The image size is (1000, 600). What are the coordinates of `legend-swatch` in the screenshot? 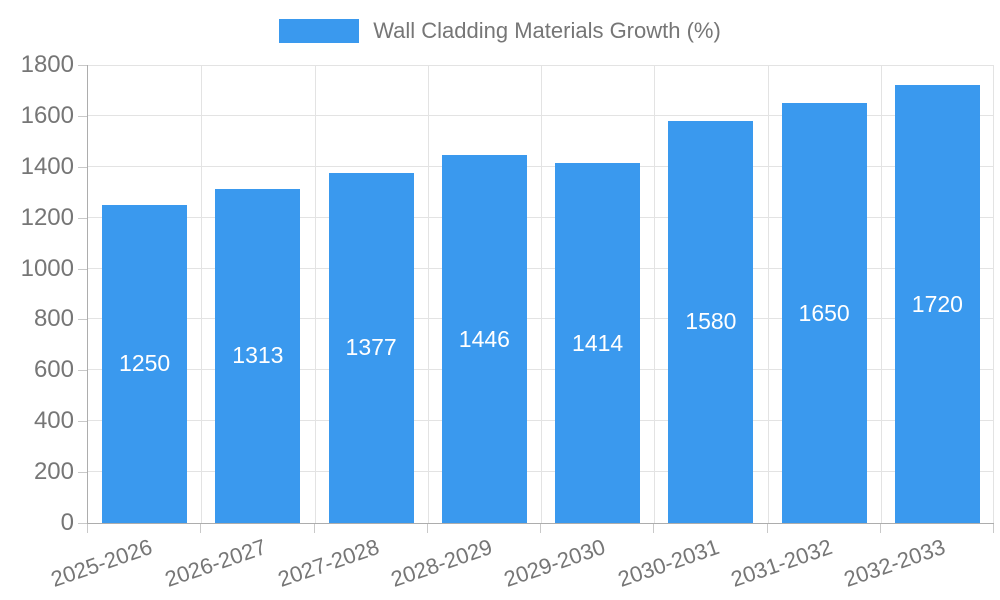 It's located at (319, 31).